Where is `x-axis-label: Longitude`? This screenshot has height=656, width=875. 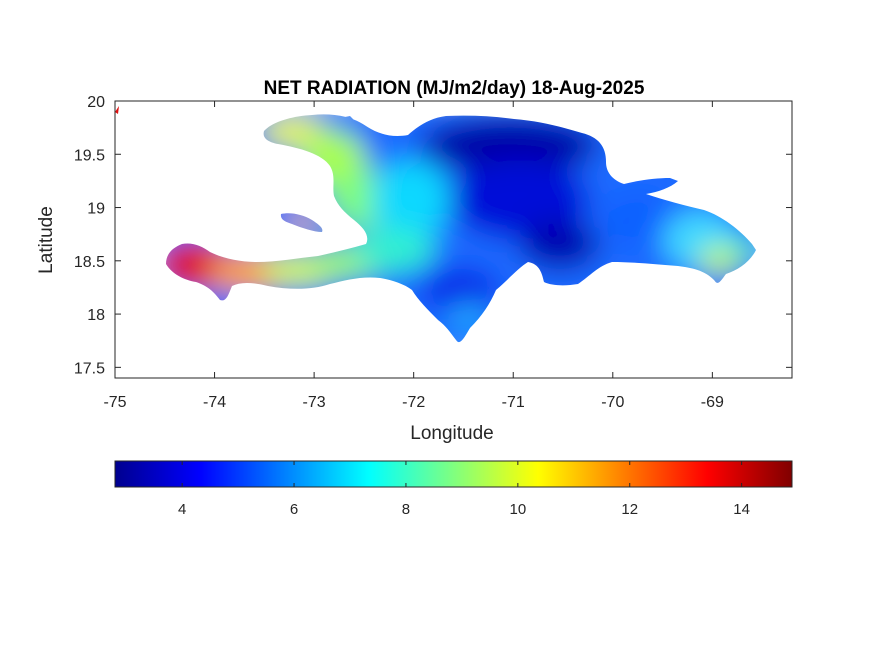
x-axis-label: Longitude is located at coordinates (451, 433).